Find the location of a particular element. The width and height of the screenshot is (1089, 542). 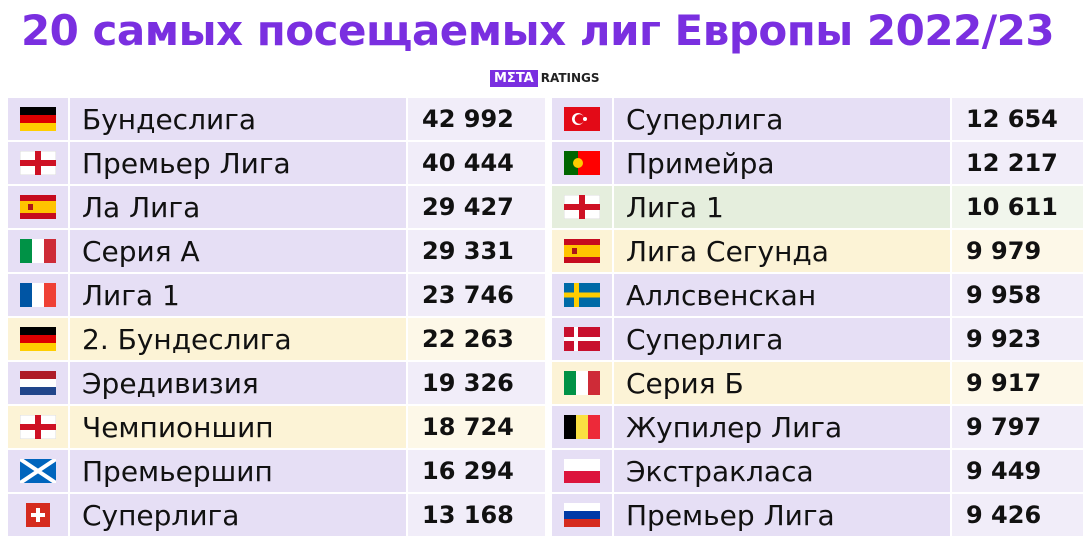

logo-mark: MΣTA is located at coordinates (514, 78).